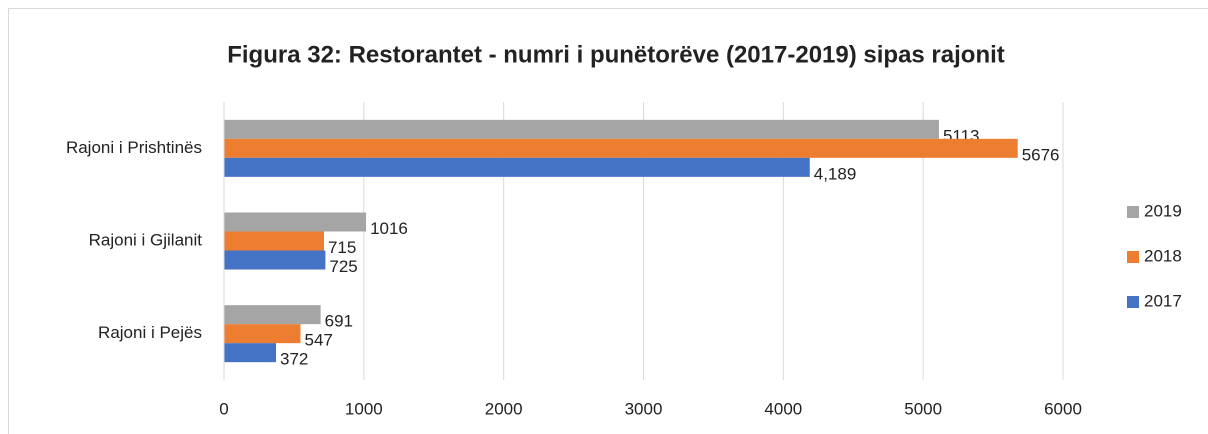  Describe the element at coordinates (644, 408) in the screenshot. I see `x-tick-label: 3000` at that location.